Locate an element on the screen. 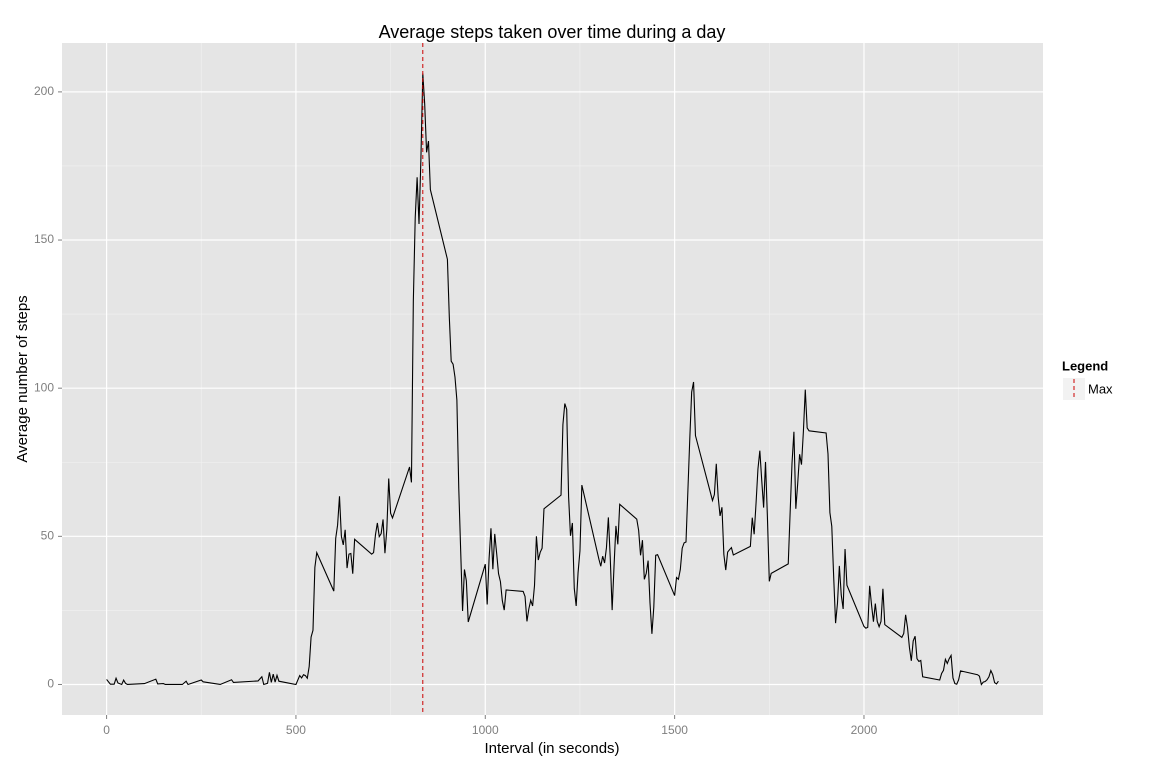 The width and height of the screenshot is (1152, 768). y-tick-label: 100 is located at coordinates (44, 387).